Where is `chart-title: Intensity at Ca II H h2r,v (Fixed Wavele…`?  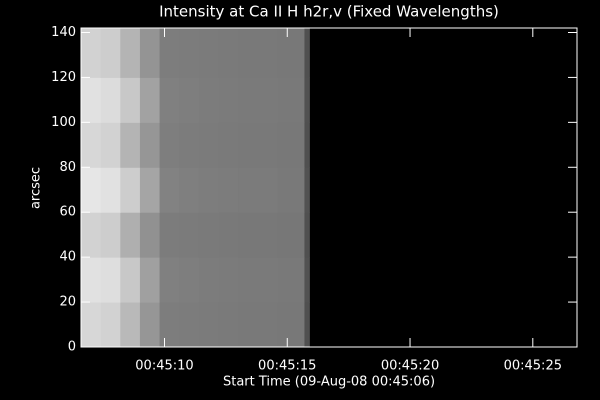
chart-title: Intensity at Ca II H h2r,v (Fixed Wavele… is located at coordinates (329, 12).